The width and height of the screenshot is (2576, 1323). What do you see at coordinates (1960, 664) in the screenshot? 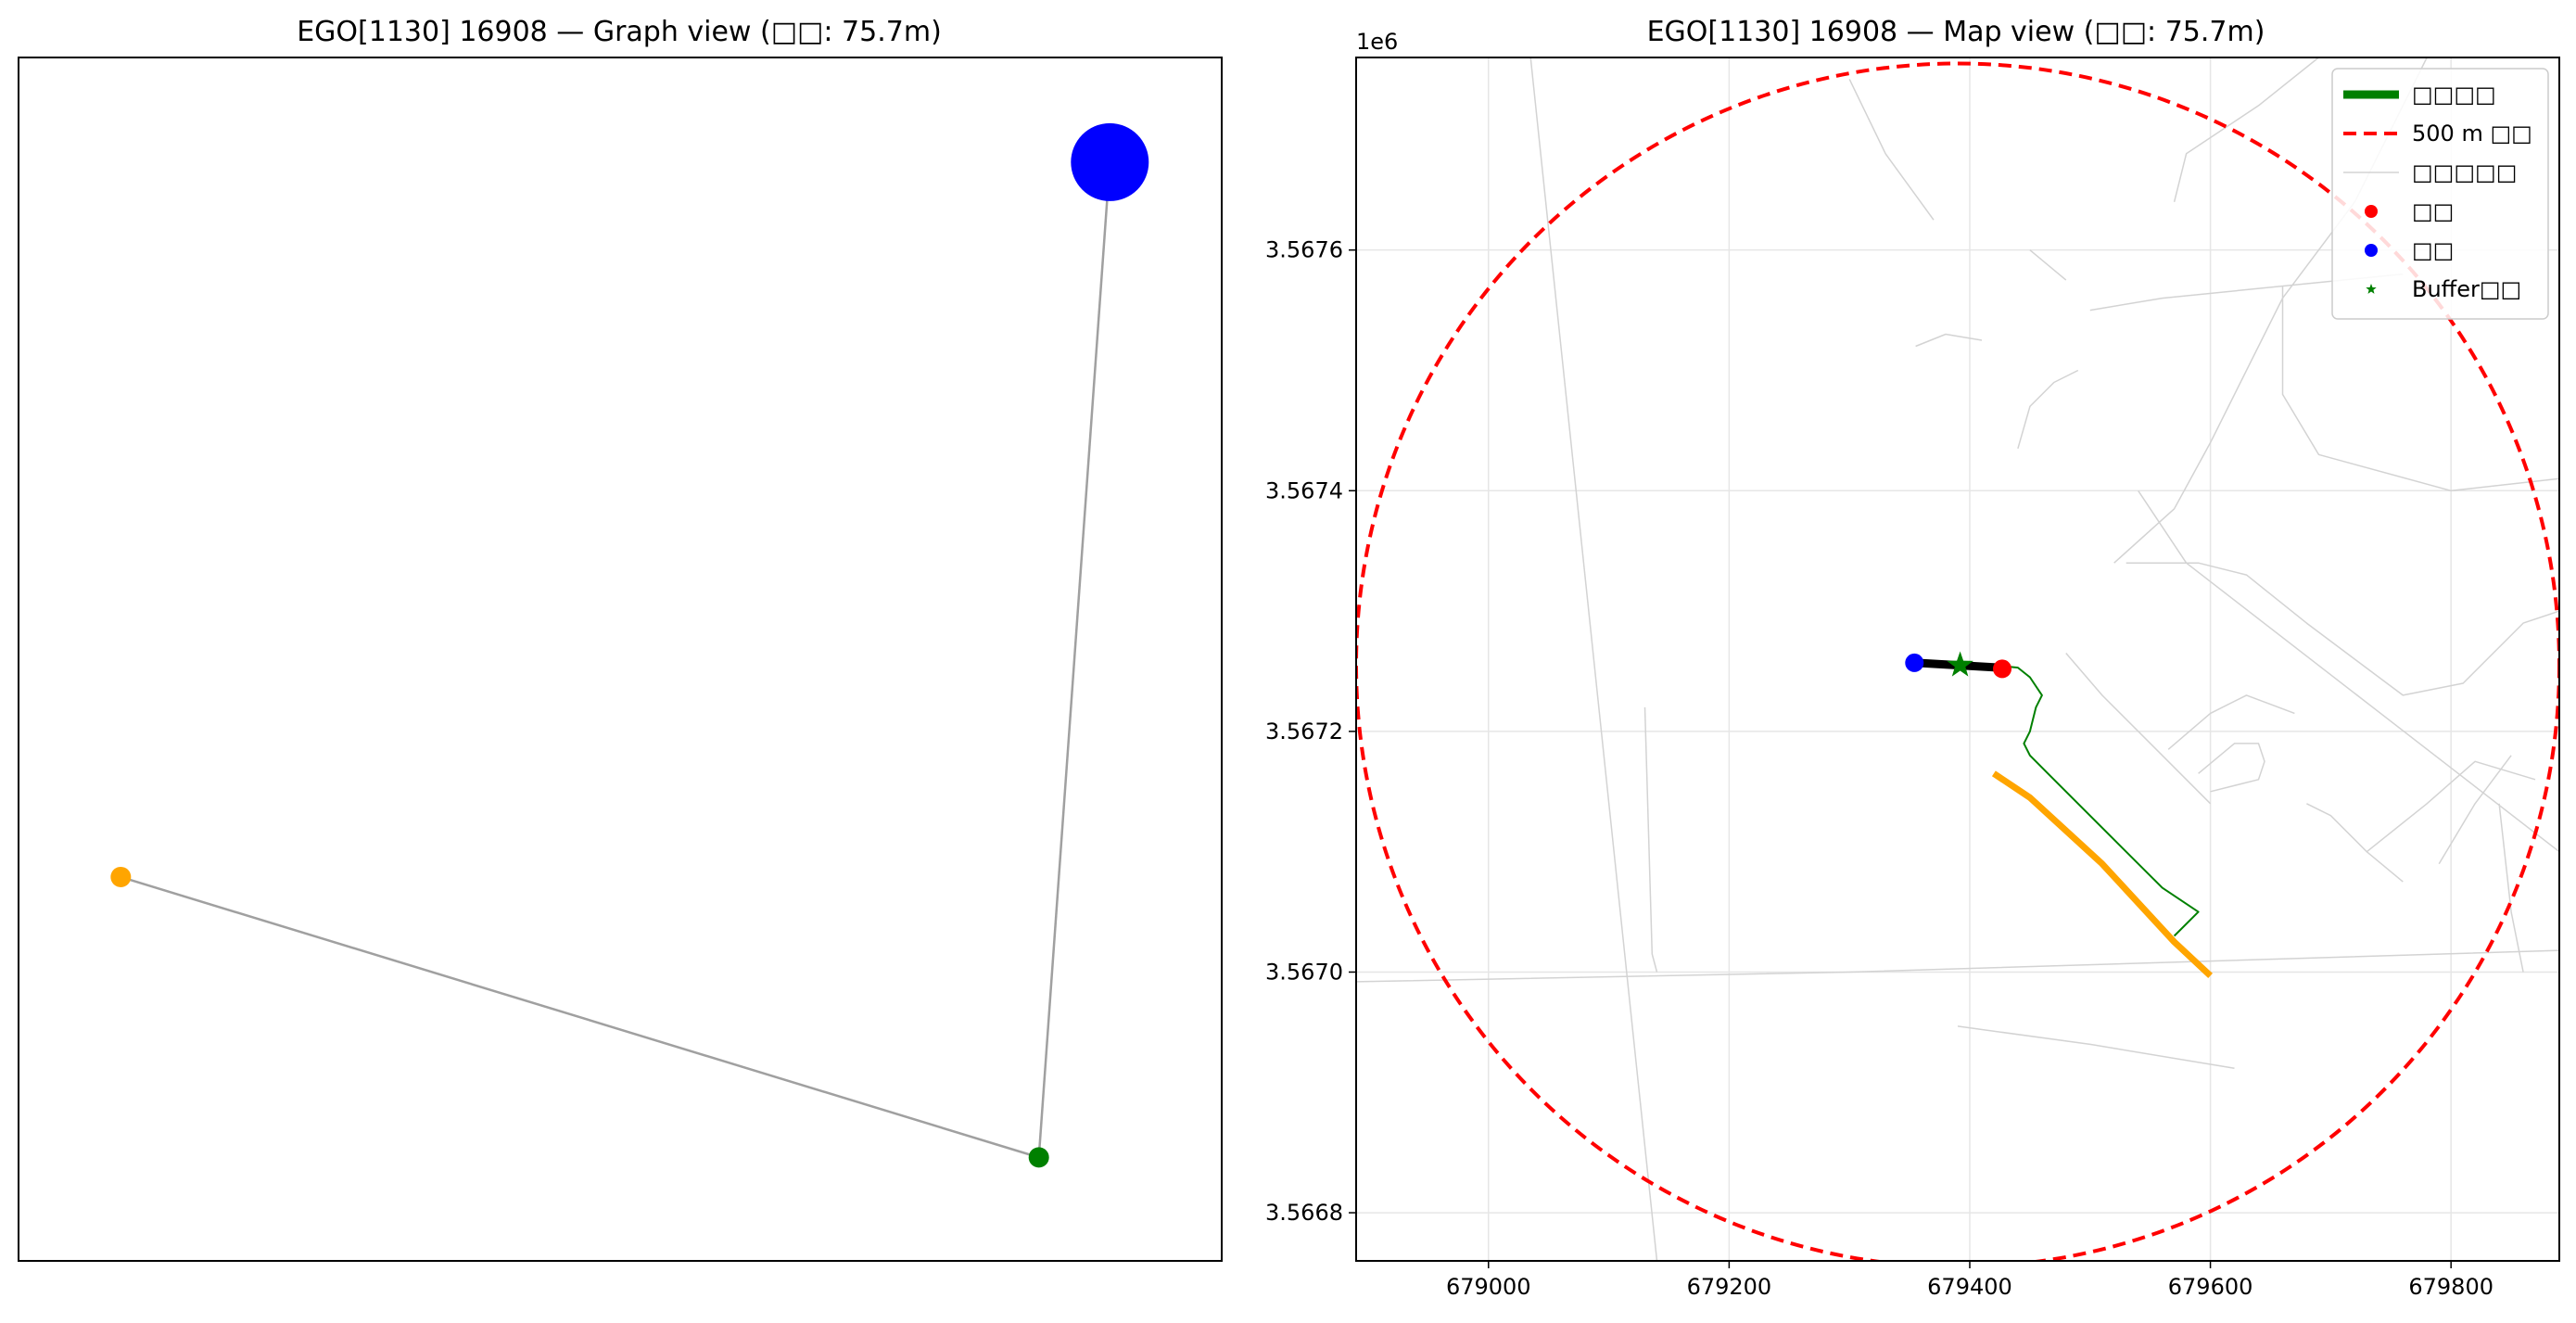
I see `buffer-center-star` at bounding box center [1960, 664].